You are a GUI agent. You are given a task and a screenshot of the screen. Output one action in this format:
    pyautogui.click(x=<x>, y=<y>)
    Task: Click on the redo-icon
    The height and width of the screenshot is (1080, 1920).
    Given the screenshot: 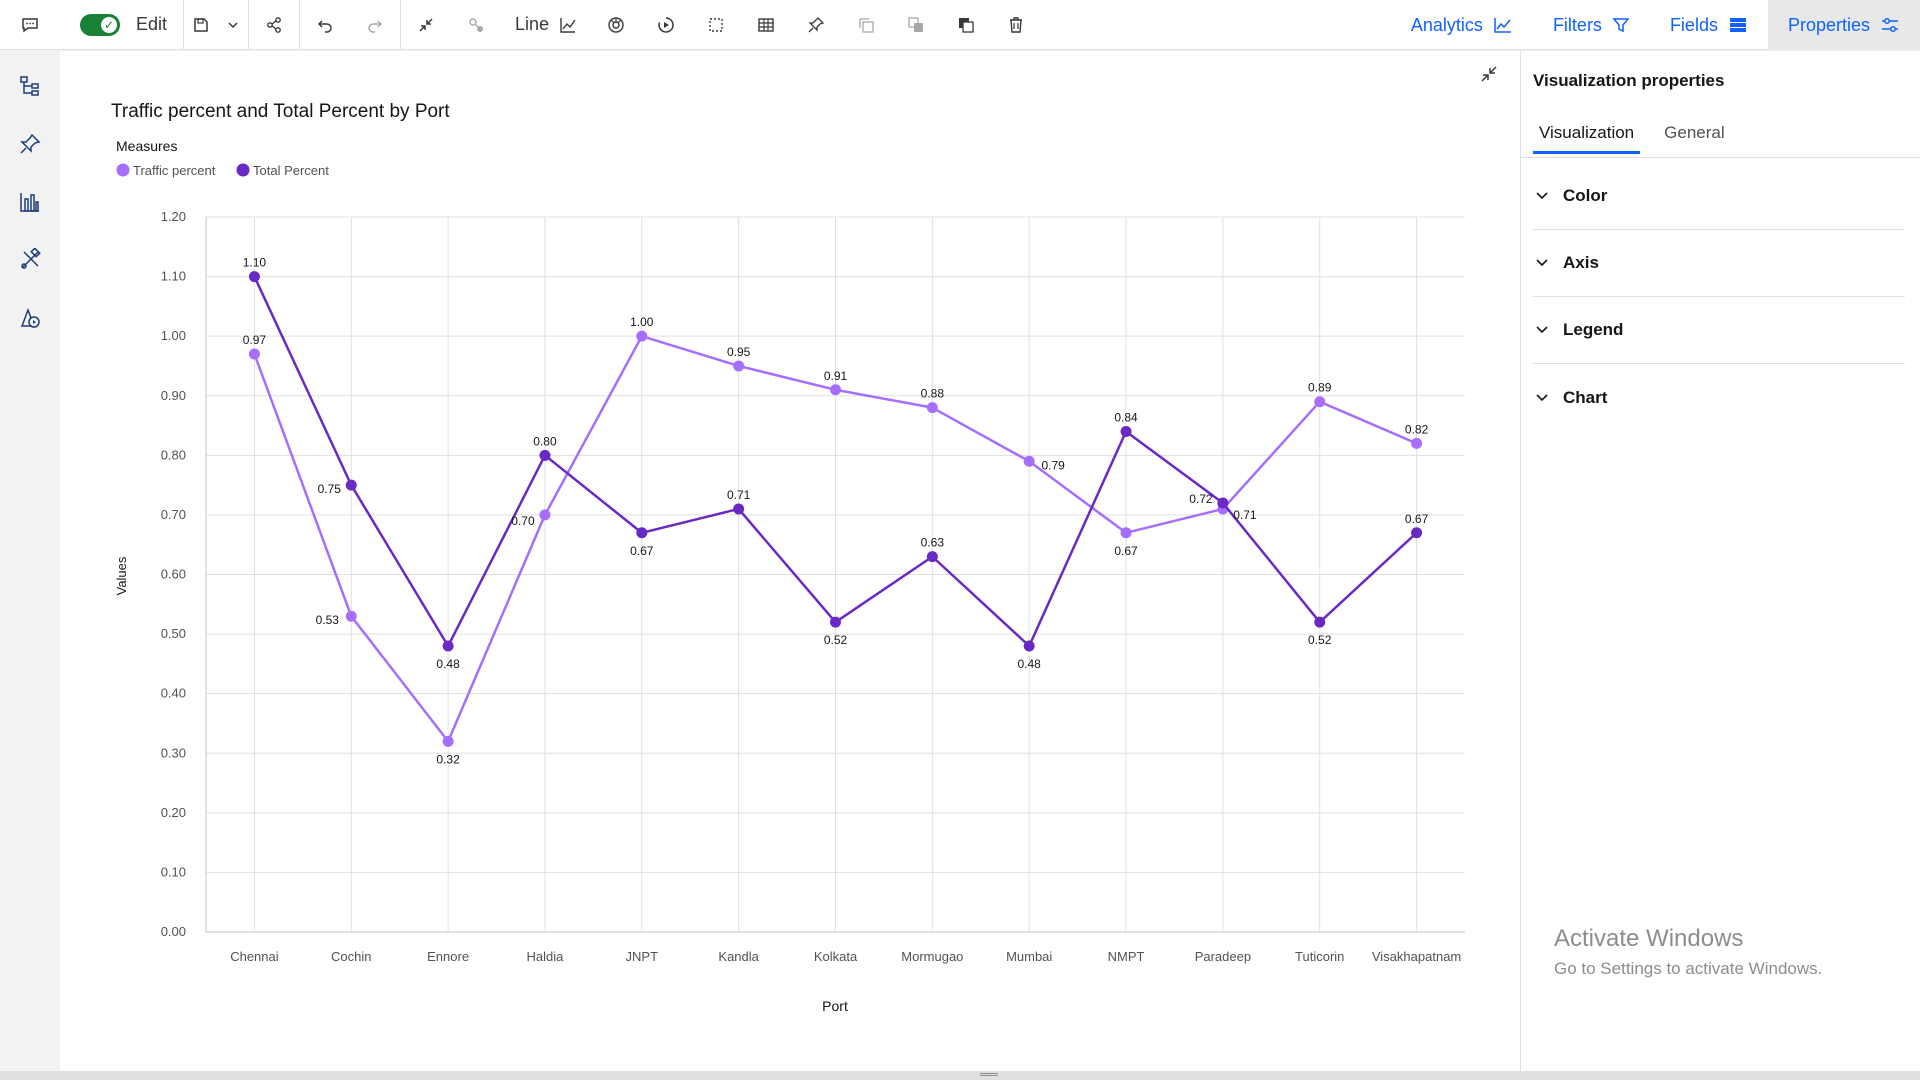 What is the action you would take?
    pyautogui.click(x=375, y=26)
    